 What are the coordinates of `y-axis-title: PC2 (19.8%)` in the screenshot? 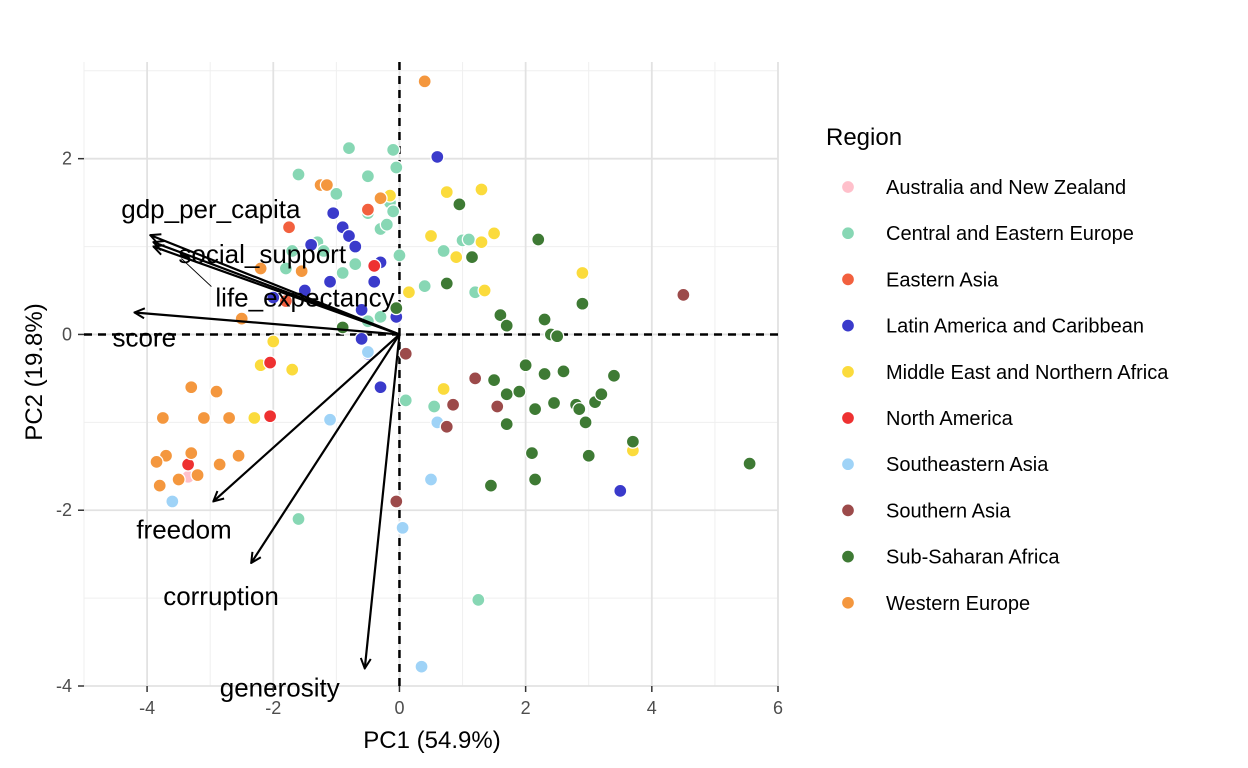 It's located at (34, 371).